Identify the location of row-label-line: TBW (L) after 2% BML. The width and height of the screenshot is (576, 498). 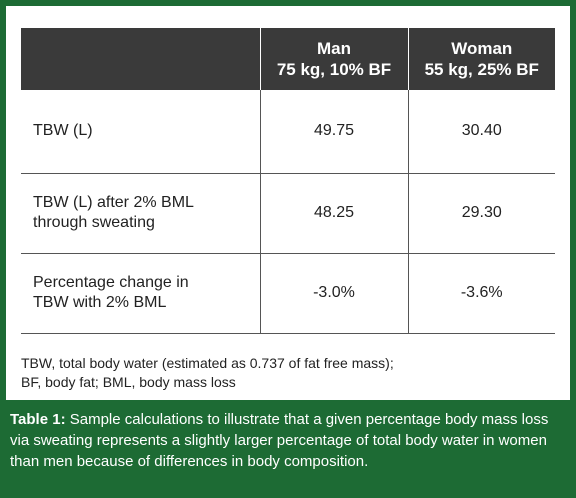
(113, 202).